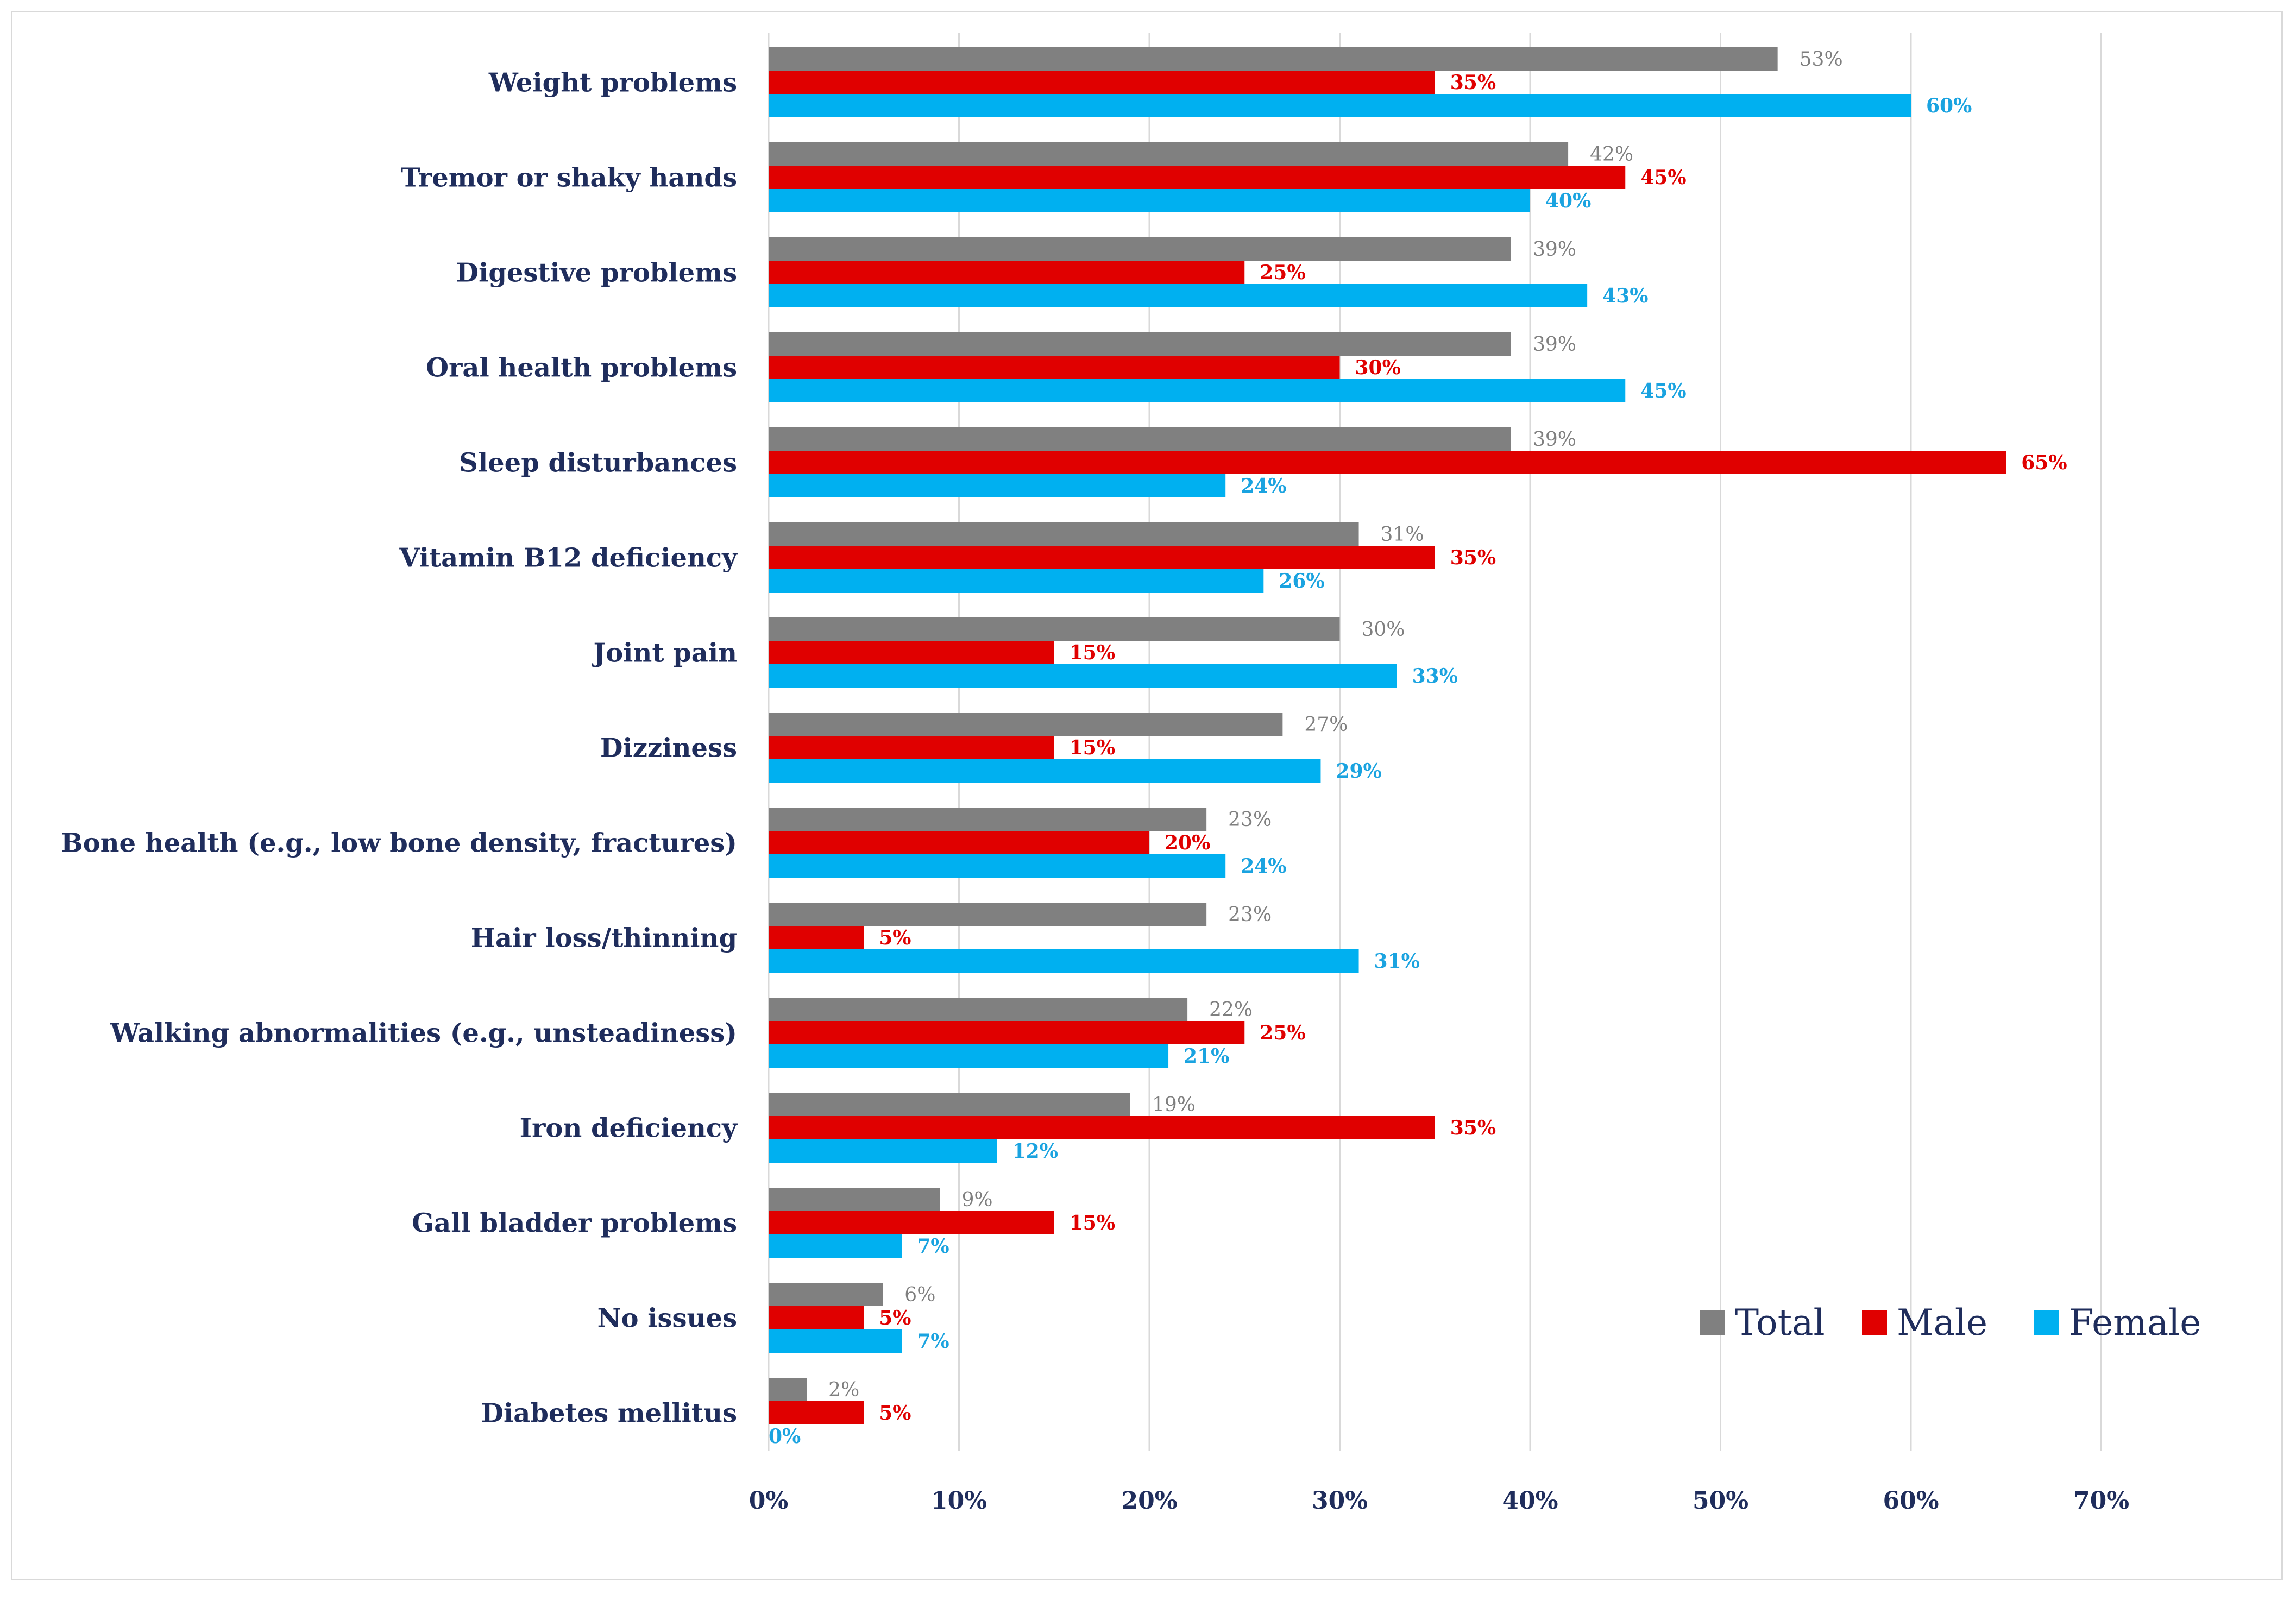 This screenshot has height=1601, width=2296. Describe the element at coordinates (1149, 1501) in the screenshot. I see `x-tick-label: 20%` at that location.